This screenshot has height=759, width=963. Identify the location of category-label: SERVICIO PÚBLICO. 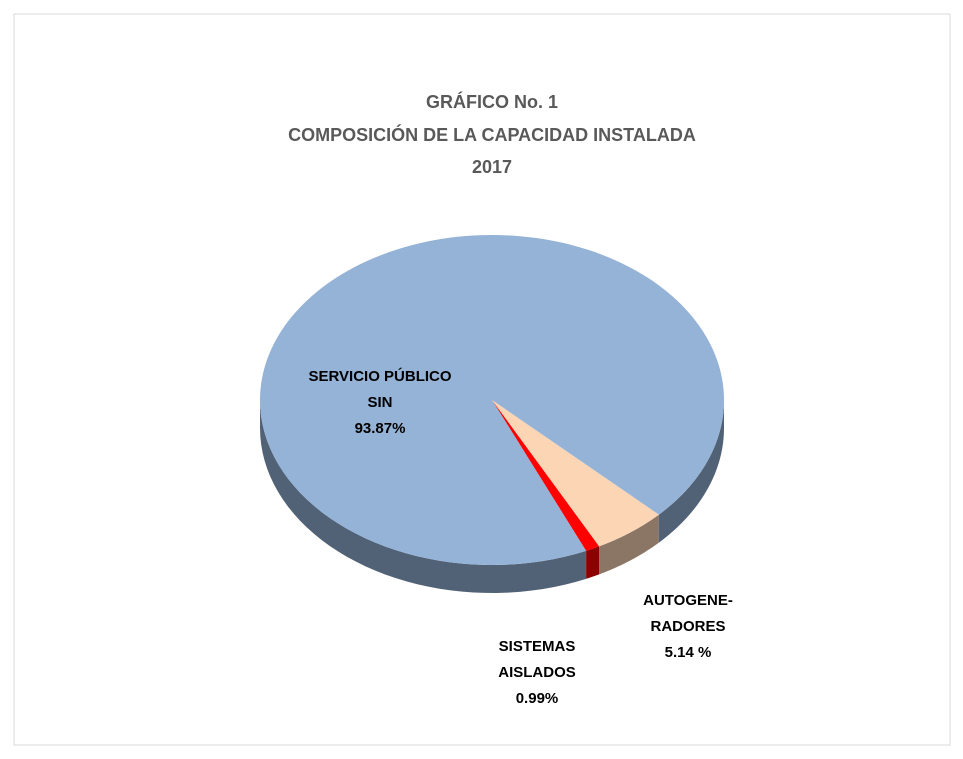
(379, 376).